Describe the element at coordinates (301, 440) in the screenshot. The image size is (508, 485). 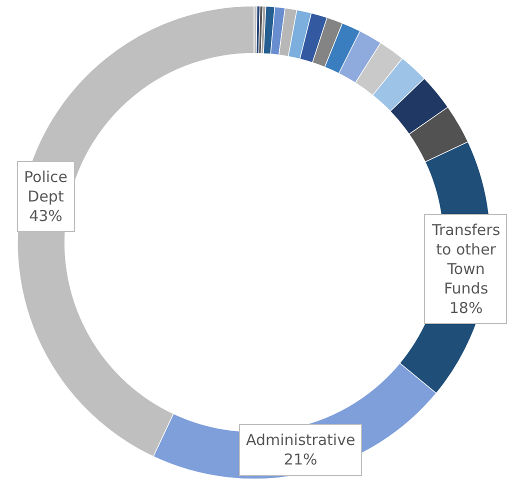
I see `slice-label: Administrative` at that location.